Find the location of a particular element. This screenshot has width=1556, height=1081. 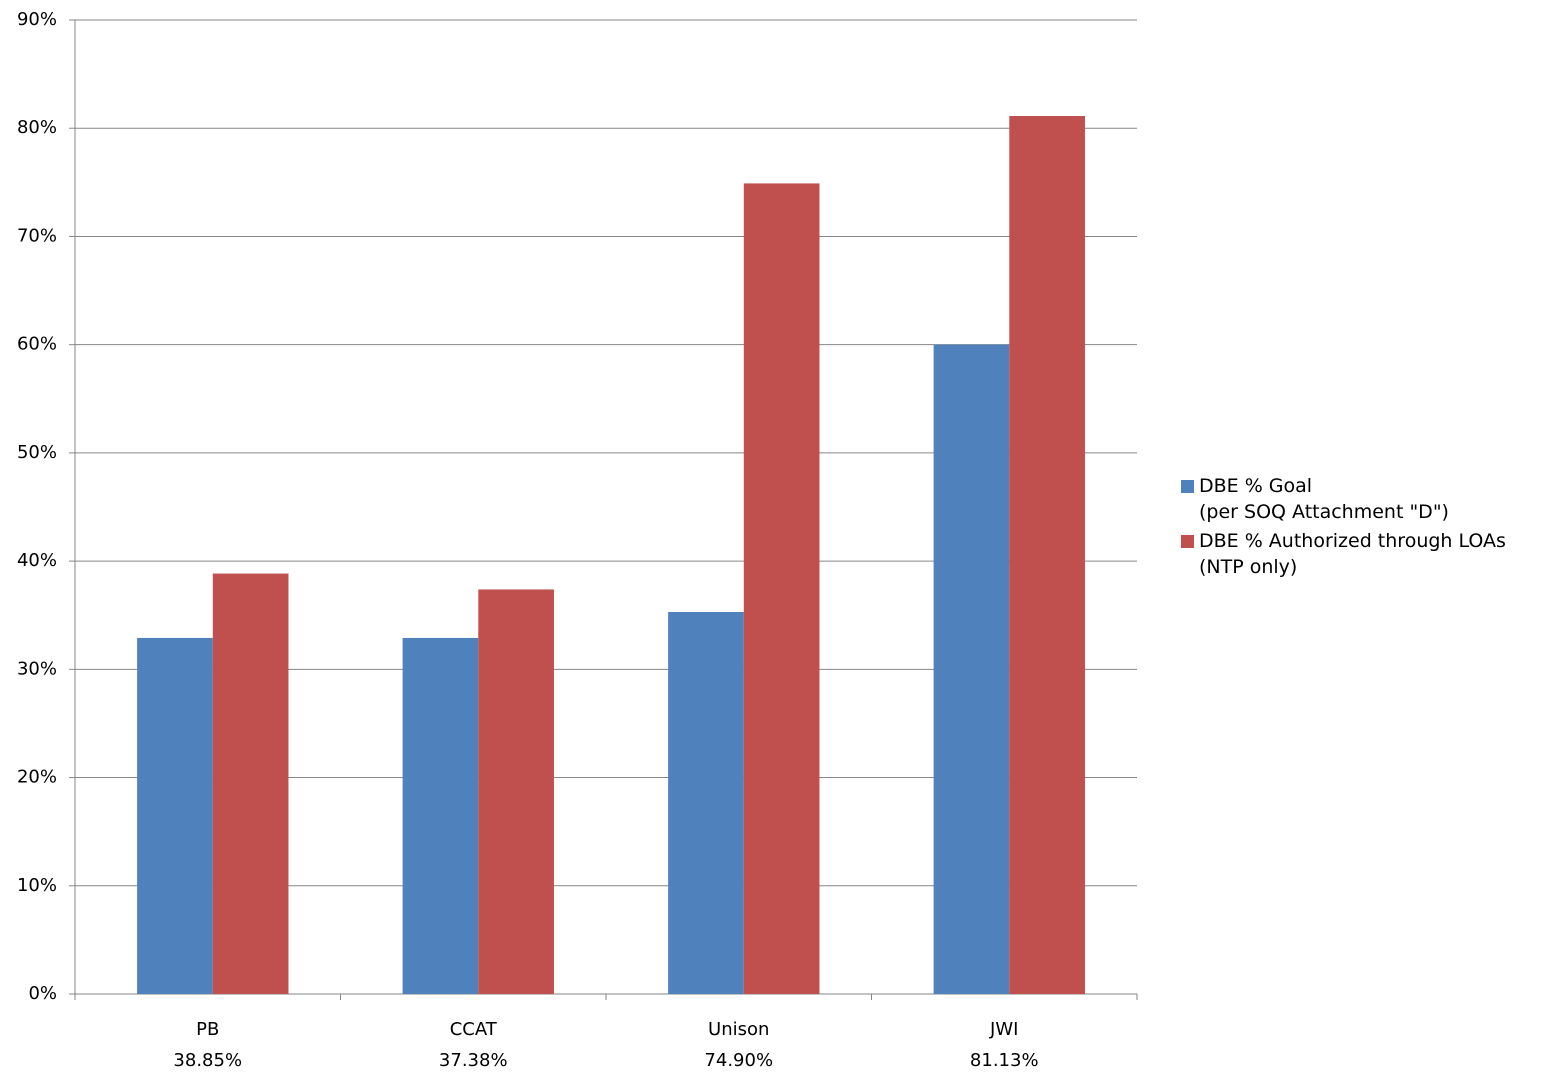

y-tick-label: 90% is located at coordinates (37, 19).